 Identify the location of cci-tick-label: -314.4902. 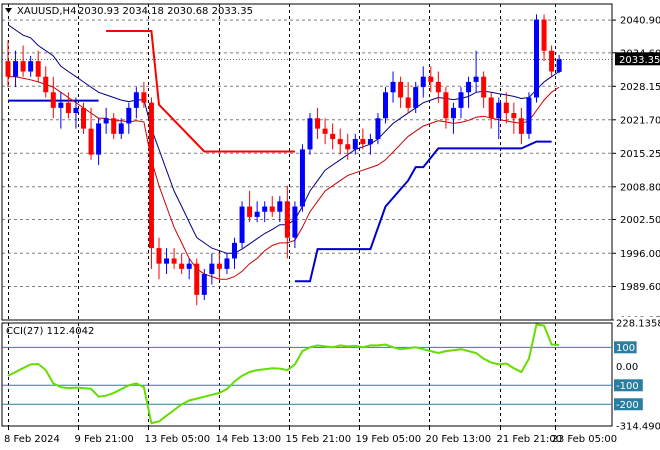
(638, 427).